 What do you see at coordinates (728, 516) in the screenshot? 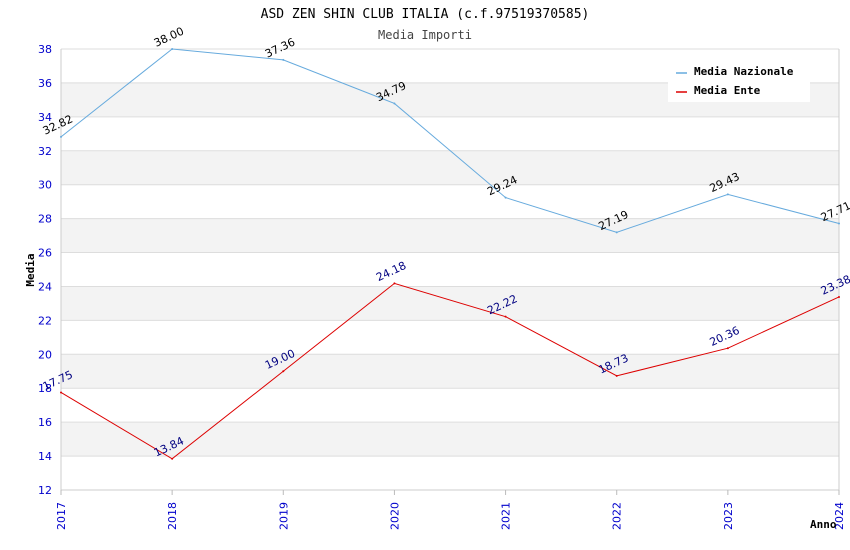
I see `x-tick-label: 2023` at bounding box center [728, 516].